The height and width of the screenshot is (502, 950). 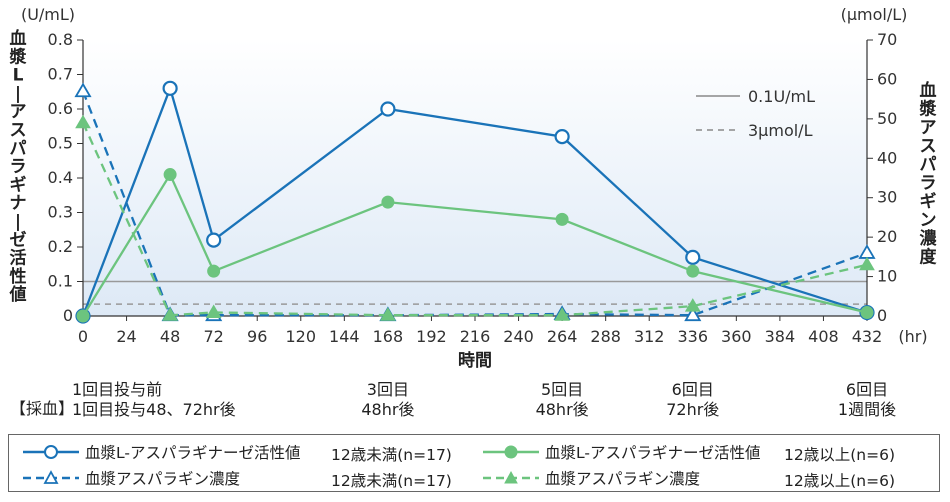 What do you see at coordinates (781, 96) in the screenshot?
I see `reference-label: 0.1U/mL` at bounding box center [781, 96].